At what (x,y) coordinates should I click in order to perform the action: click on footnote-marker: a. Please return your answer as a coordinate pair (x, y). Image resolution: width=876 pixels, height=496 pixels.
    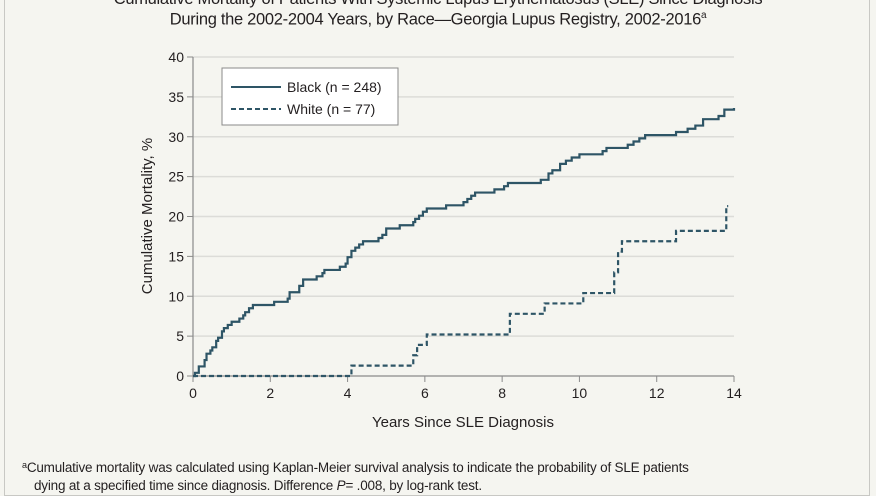
    Looking at the image, I should click on (24, 465).